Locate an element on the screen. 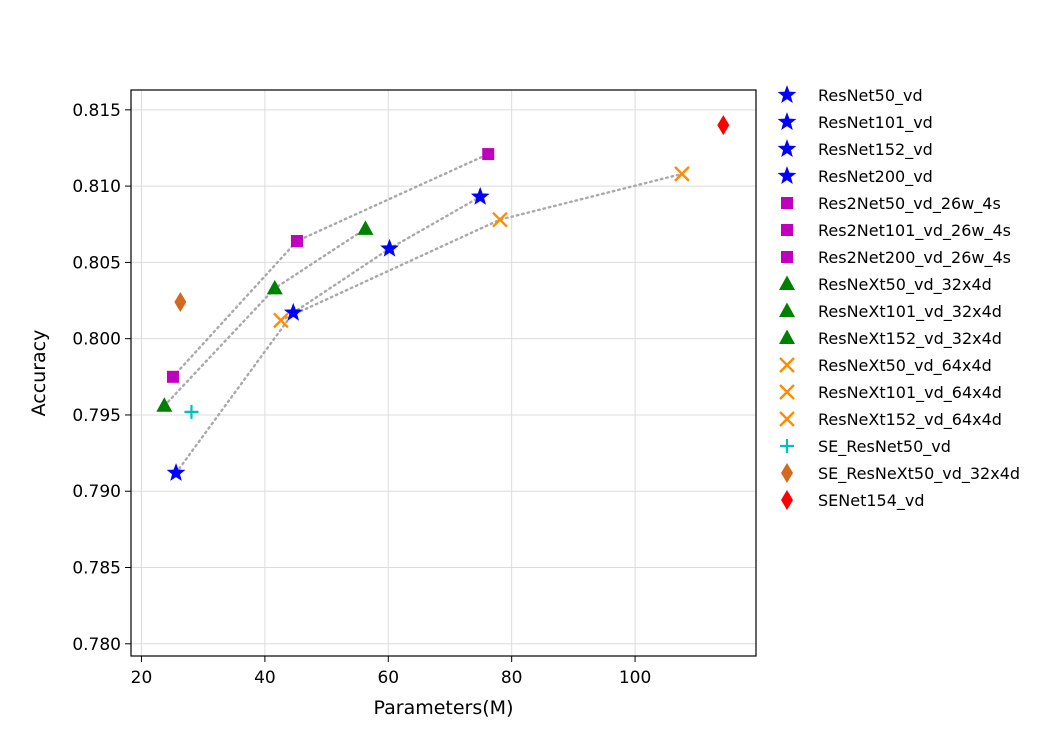  legend-label: SE_ResNeXt50_vd_32x4d is located at coordinates (919, 474).